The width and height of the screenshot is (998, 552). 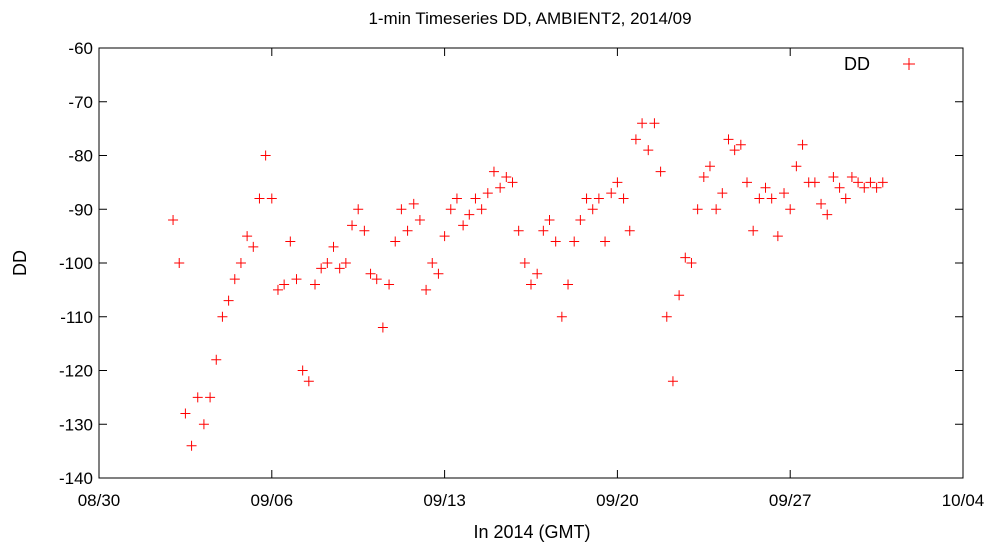 I want to click on y-tick-label: -120, so click(x=76, y=371).